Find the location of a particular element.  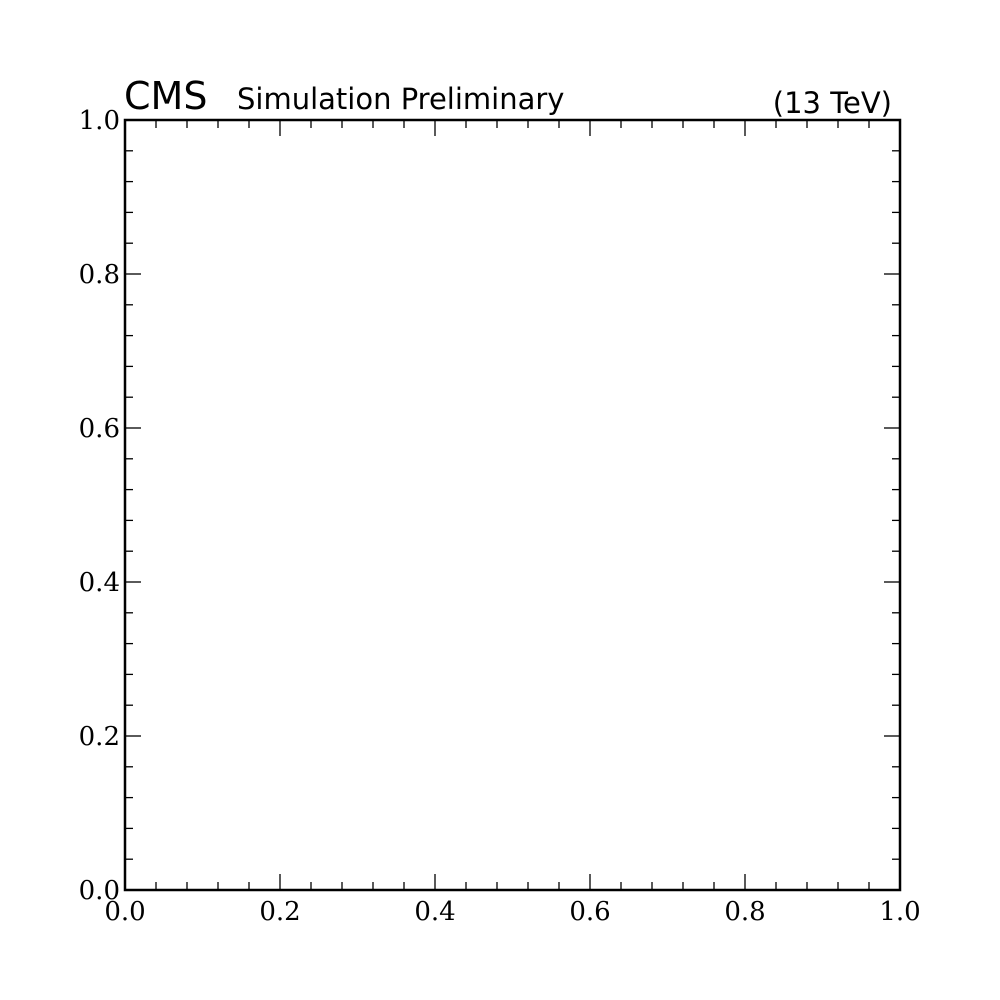

y-tick-label: 0.4 is located at coordinates (99, 583).